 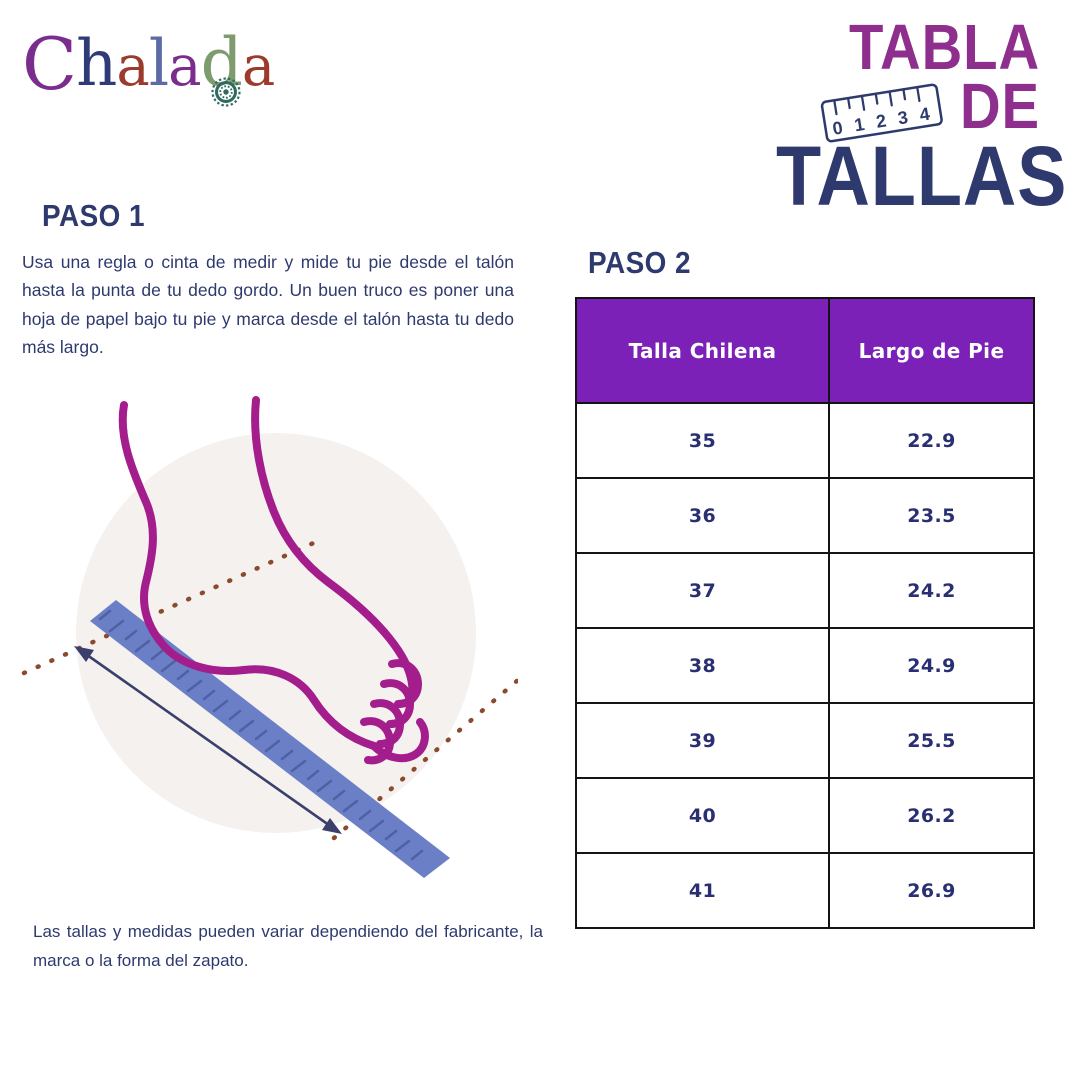 What do you see at coordinates (859, 124) in the screenshot?
I see `svg-text: 1` at bounding box center [859, 124].